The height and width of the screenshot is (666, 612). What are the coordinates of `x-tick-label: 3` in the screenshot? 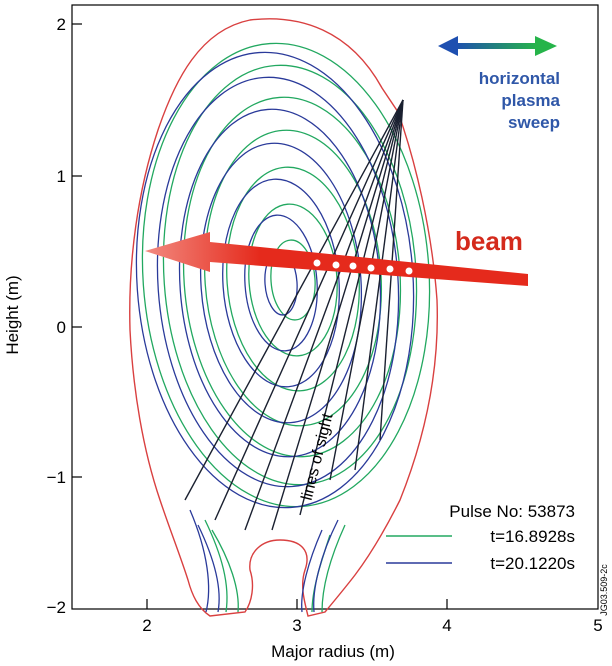 It's located at (296, 625).